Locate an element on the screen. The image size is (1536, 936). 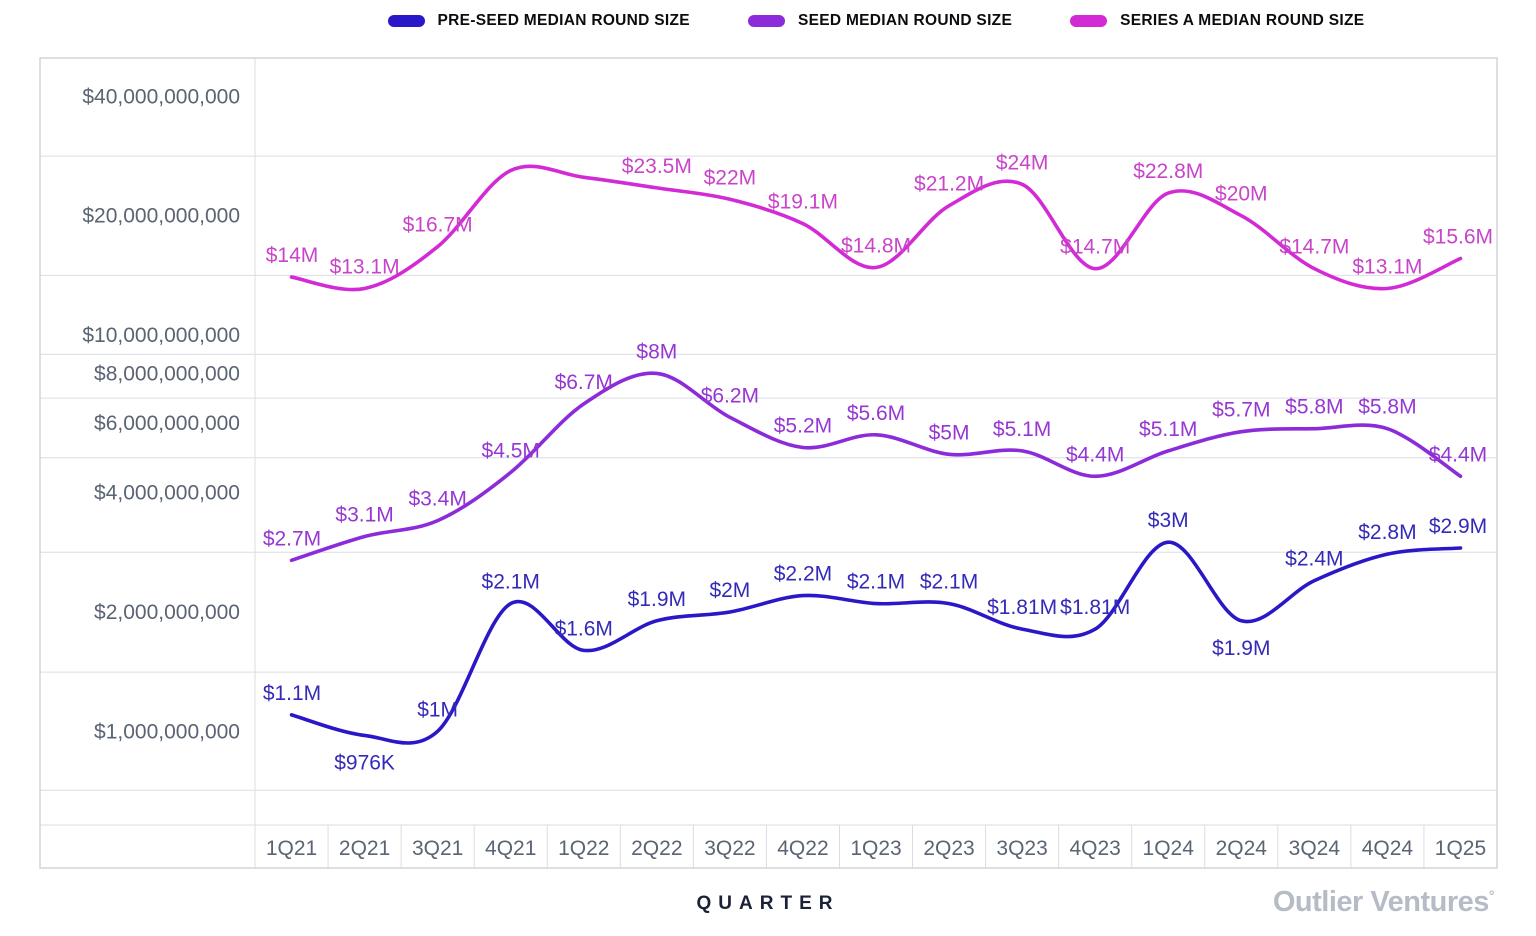
x-axis-tick-label: 2Q24 is located at coordinates (1242, 848).